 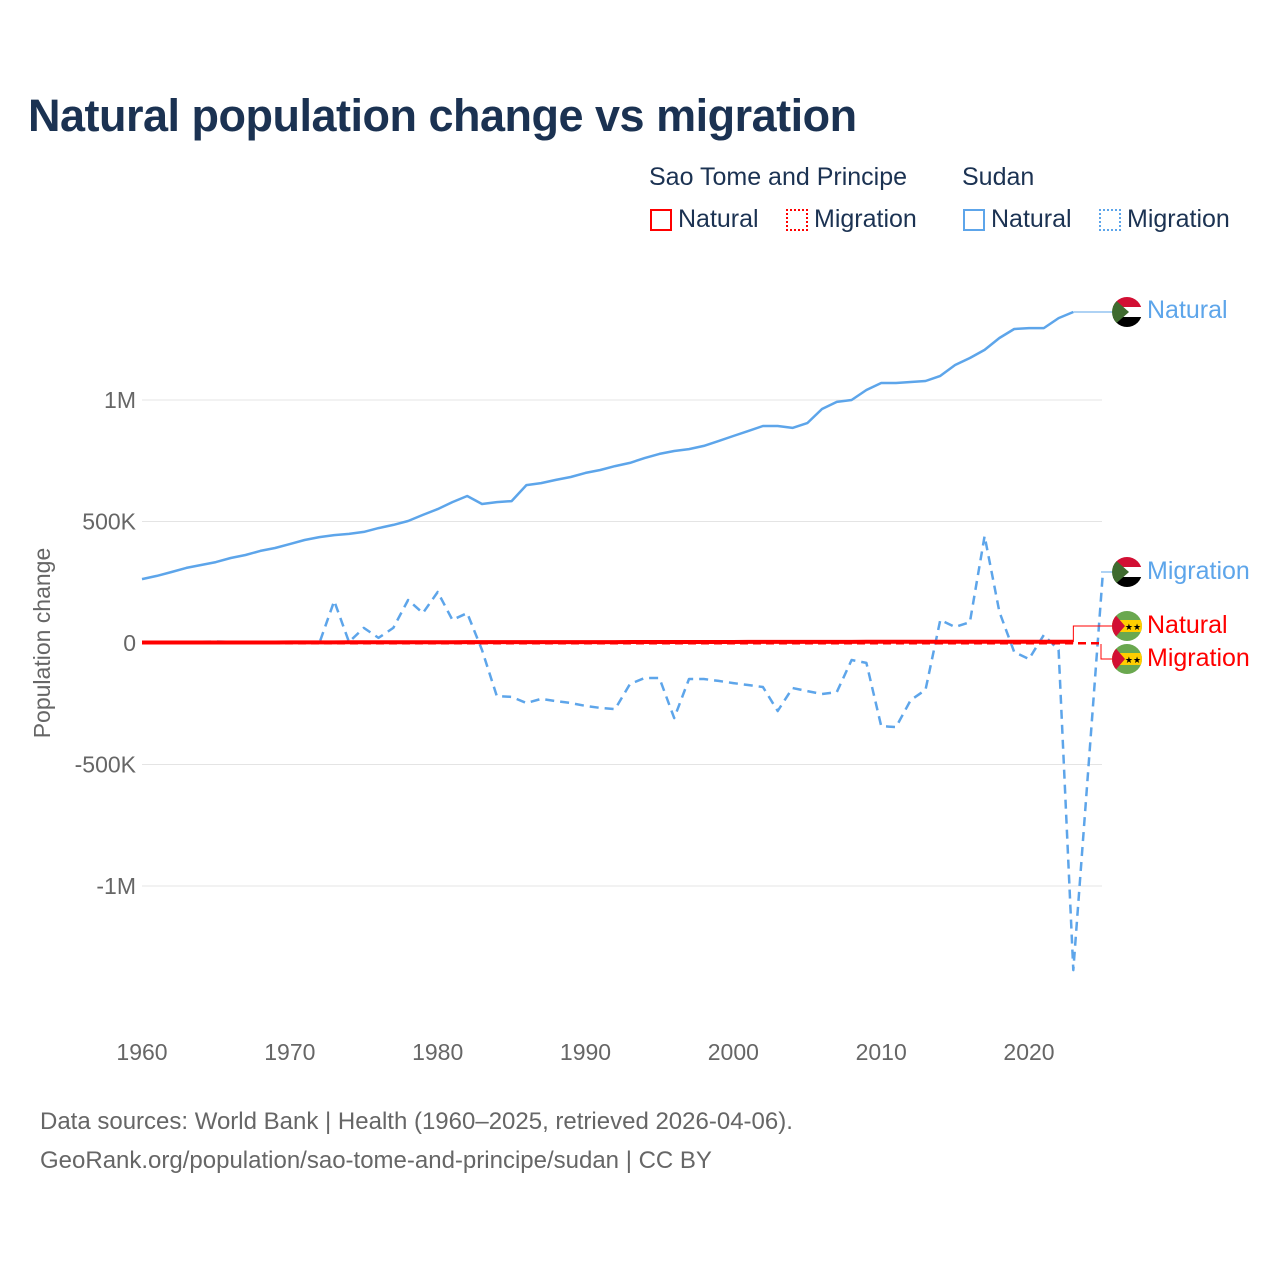 What do you see at coordinates (1028, 1052) in the screenshot?
I see `x-tick-label: 2020` at bounding box center [1028, 1052].